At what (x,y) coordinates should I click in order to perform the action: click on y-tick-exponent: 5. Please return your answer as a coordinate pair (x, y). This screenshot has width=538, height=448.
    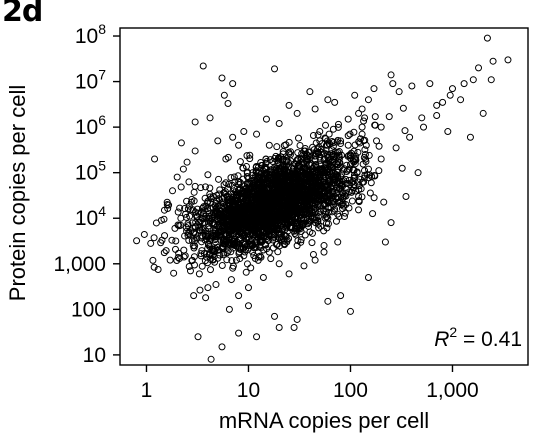
    Looking at the image, I should click on (102, 166).